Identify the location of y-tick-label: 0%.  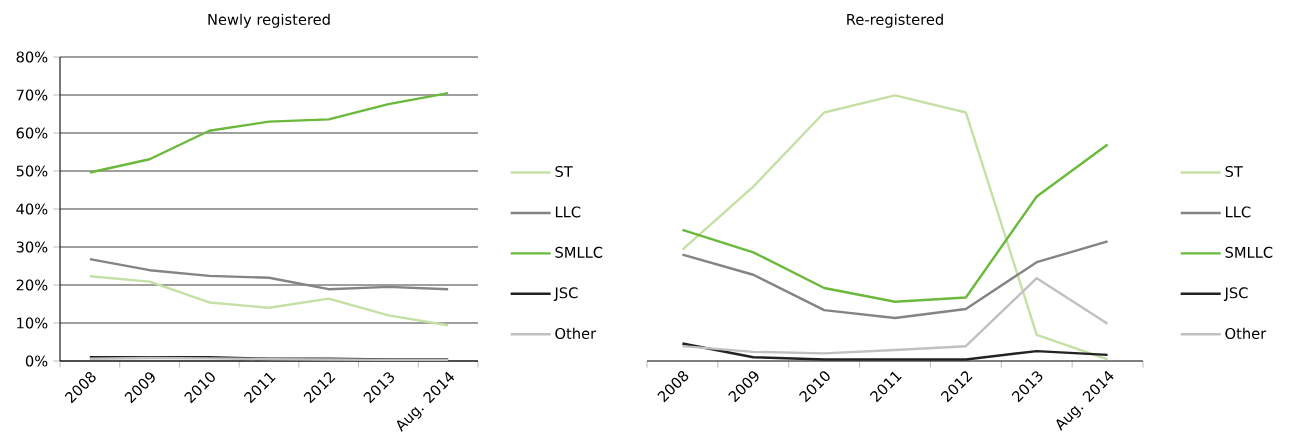
(36, 361).